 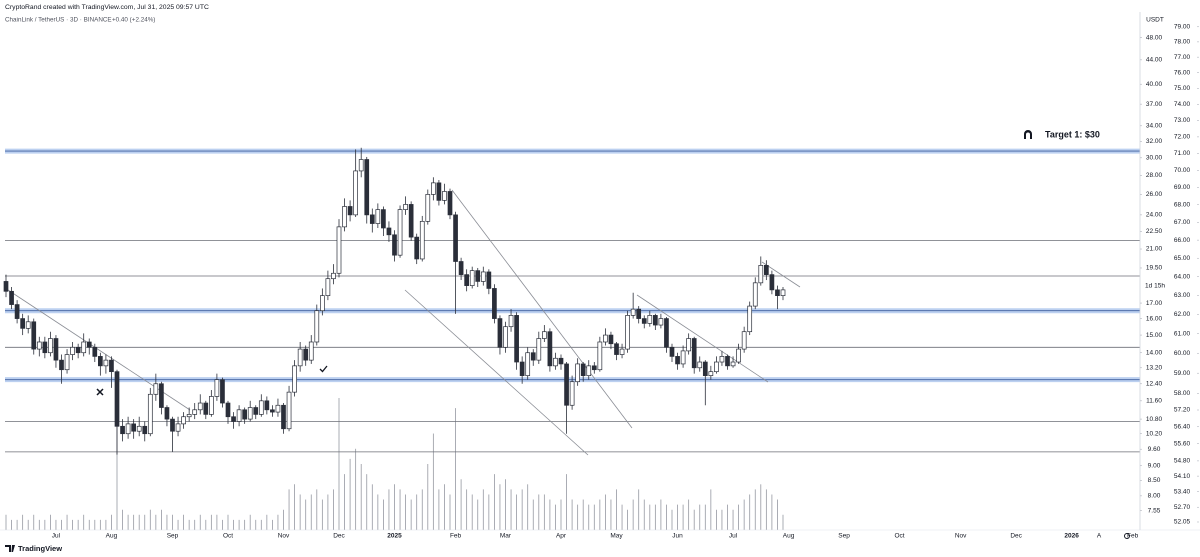 What do you see at coordinates (1154, 449) in the screenshot?
I see `y-tick-label: 9.60` at bounding box center [1154, 449].